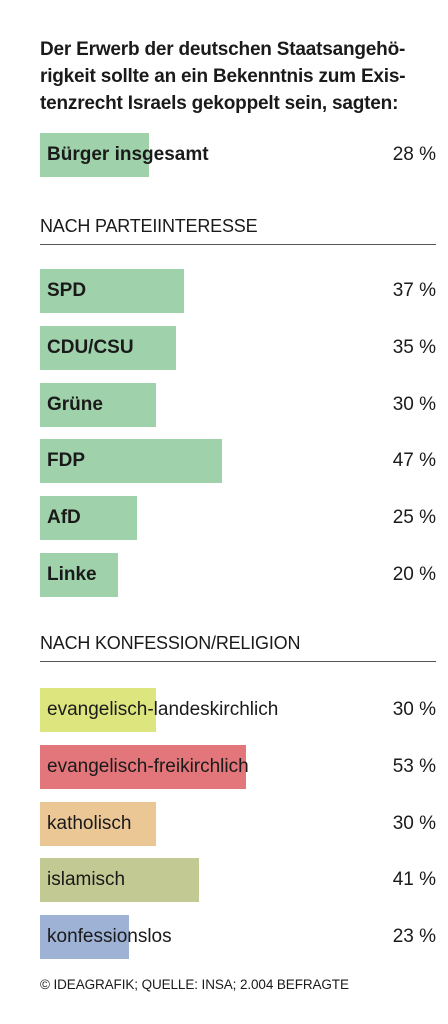 This screenshot has height=1024, width=448. Describe the element at coordinates (414, 880) in the screenshot. I see `bar-value: 41 %` at that location.